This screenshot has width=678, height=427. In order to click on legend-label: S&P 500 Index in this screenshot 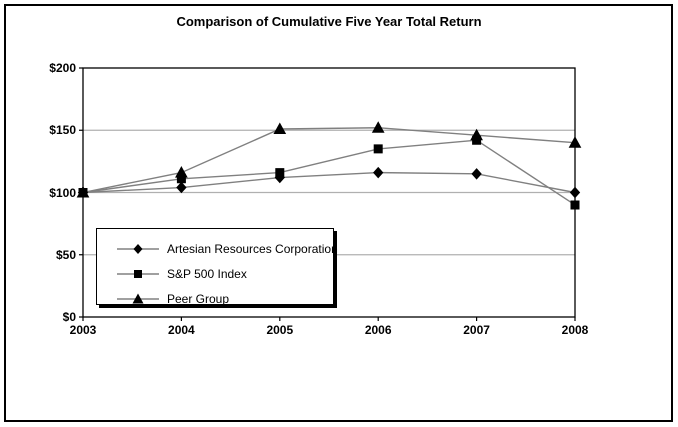, I will do `click(207, 273)`.